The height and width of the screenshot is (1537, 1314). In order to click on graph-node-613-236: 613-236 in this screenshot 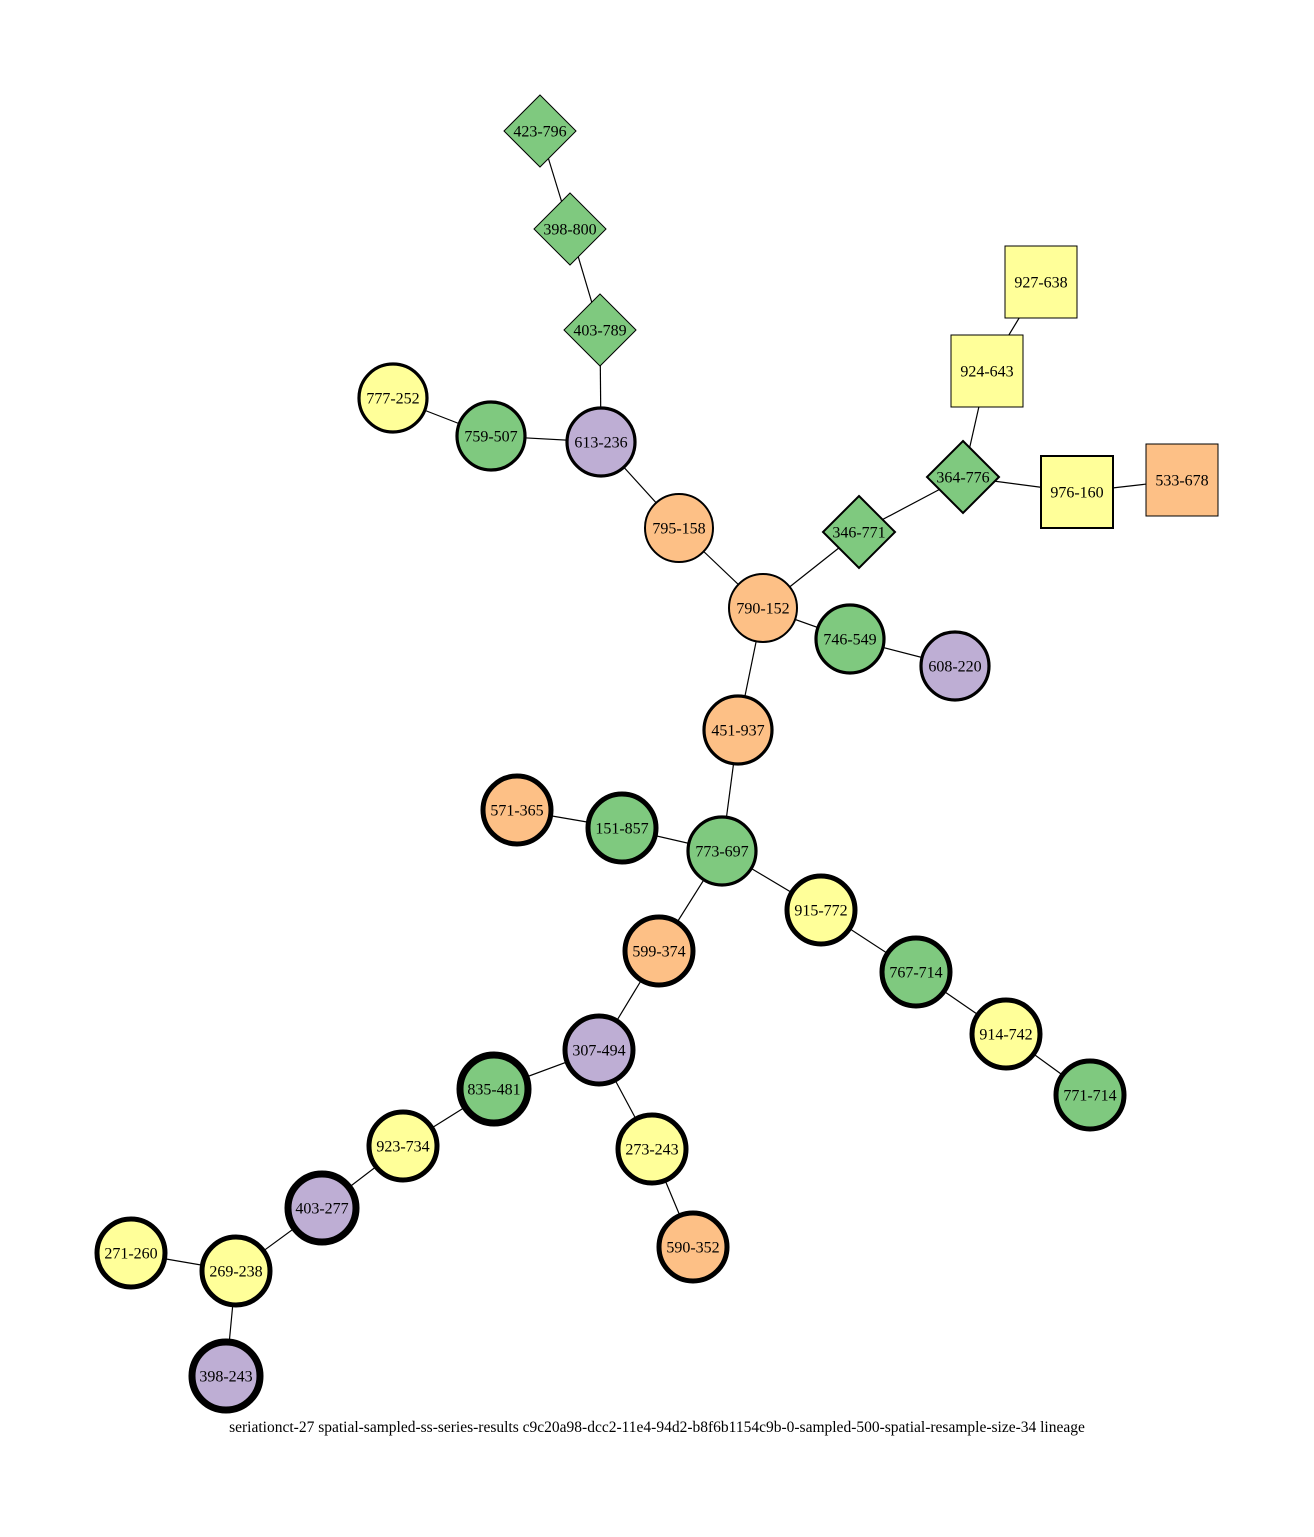, I will do `click(601, 442)`.